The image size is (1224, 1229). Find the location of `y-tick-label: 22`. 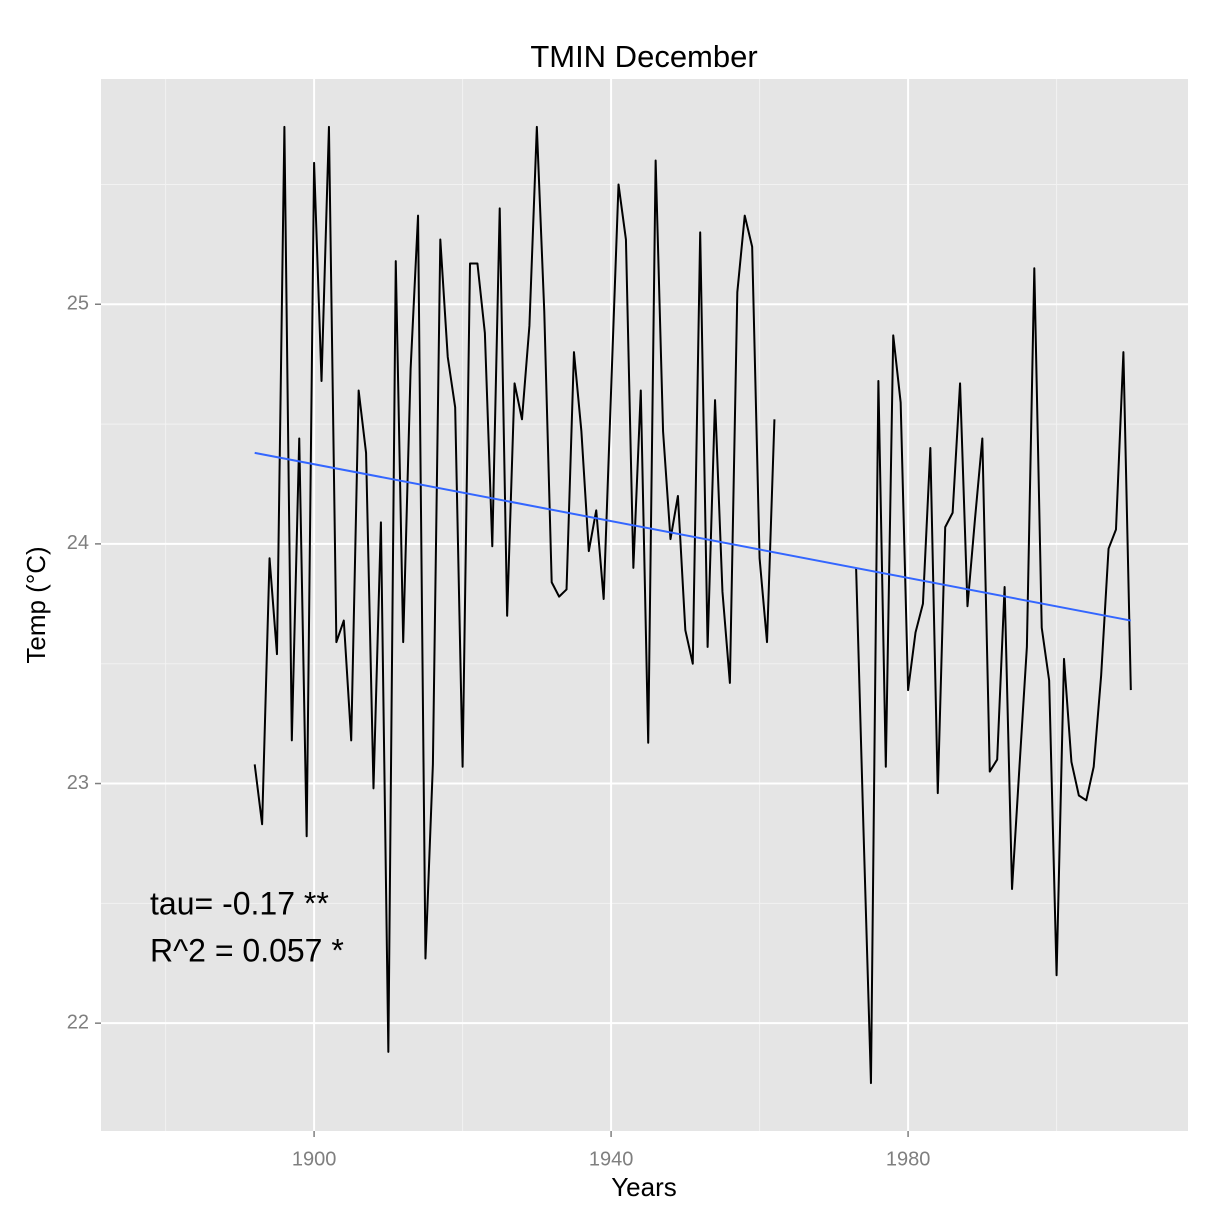

y-tick-label: 22 is located at coordinates (78, 1022).